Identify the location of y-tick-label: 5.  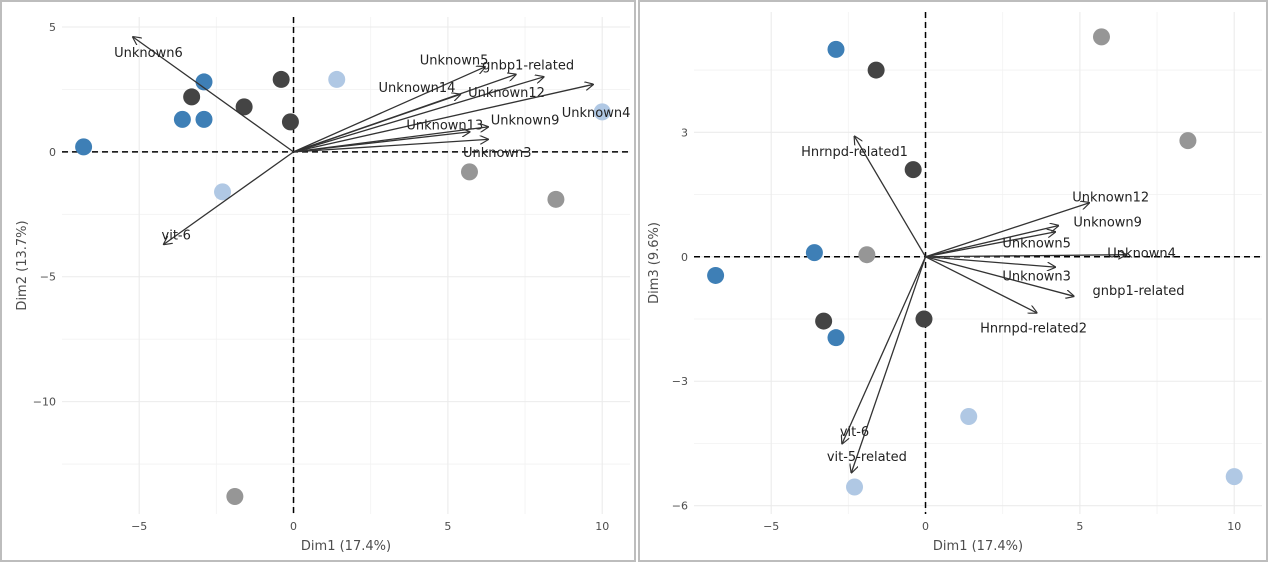
(52, 27).